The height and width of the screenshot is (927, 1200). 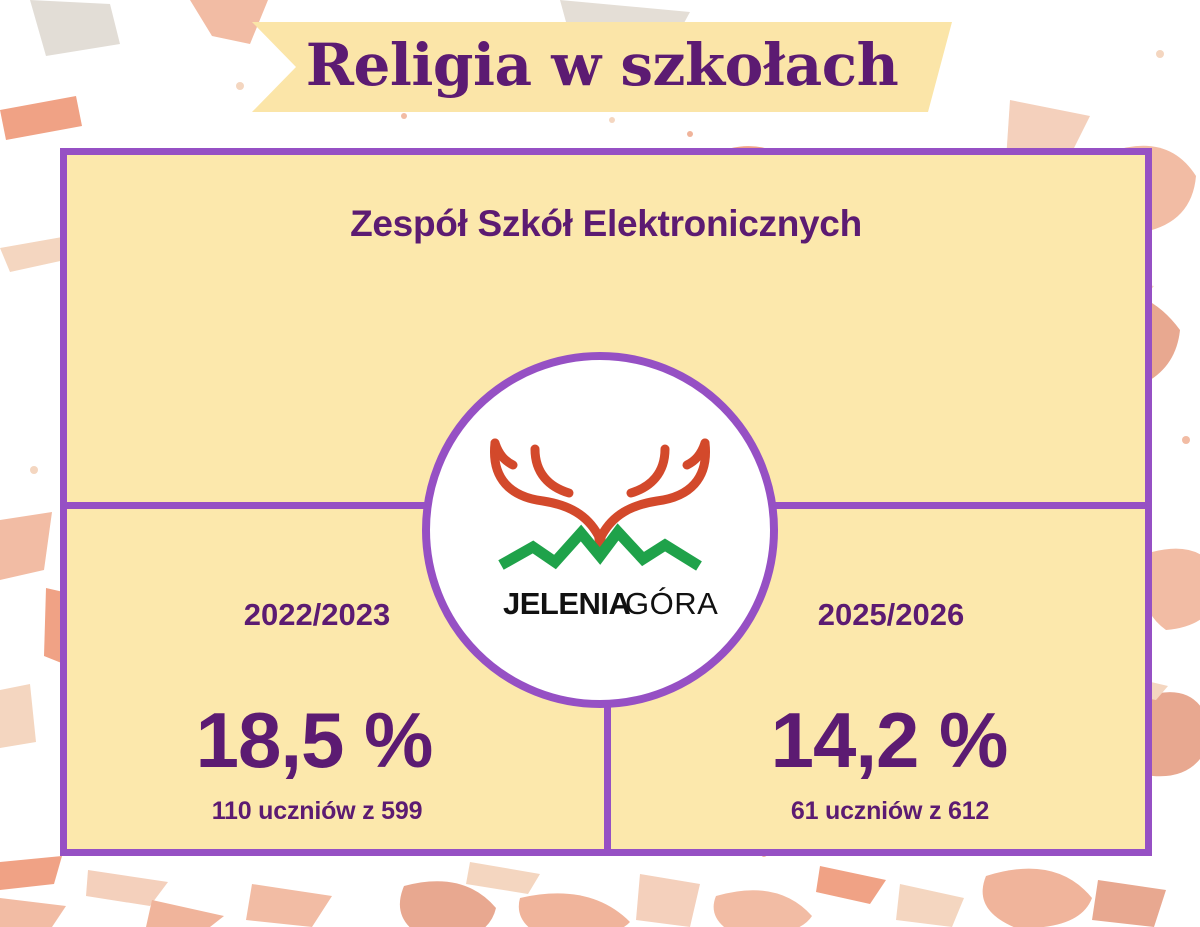 What do you see at coordinates (314, 740) in the screenshot?
I see `stat-percent-left: 18,5 %` at bounding box center [314, 740].